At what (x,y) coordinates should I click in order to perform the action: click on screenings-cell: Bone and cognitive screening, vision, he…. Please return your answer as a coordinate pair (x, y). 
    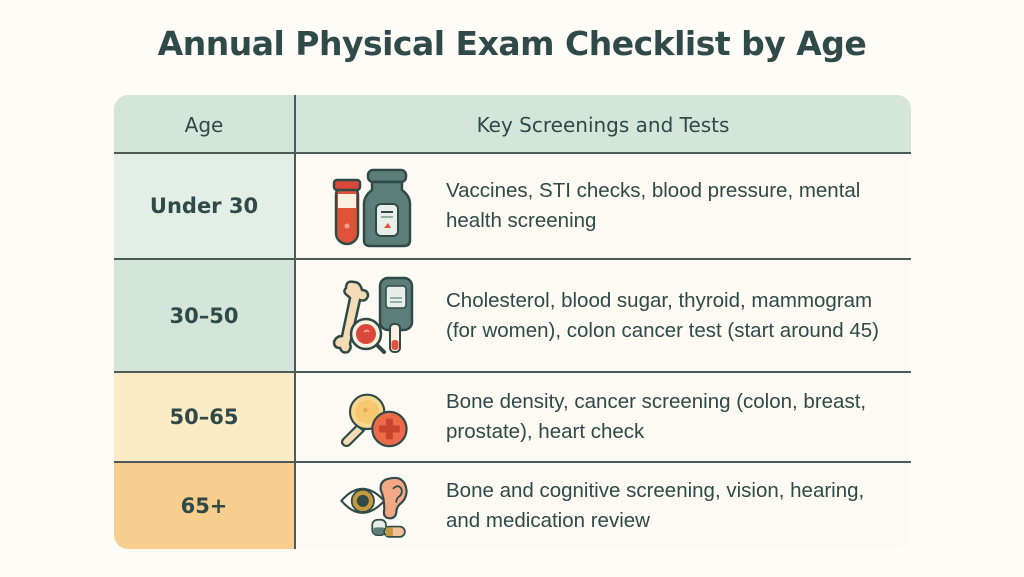
    Looking at the image, I should click on (603, 506).